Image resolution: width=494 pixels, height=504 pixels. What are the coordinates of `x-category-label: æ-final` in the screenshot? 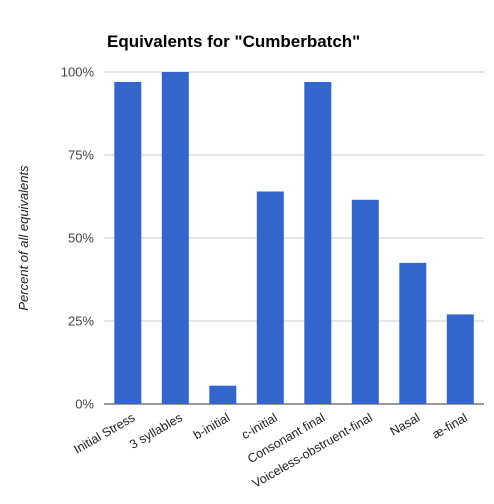 It's located at (450, 425).